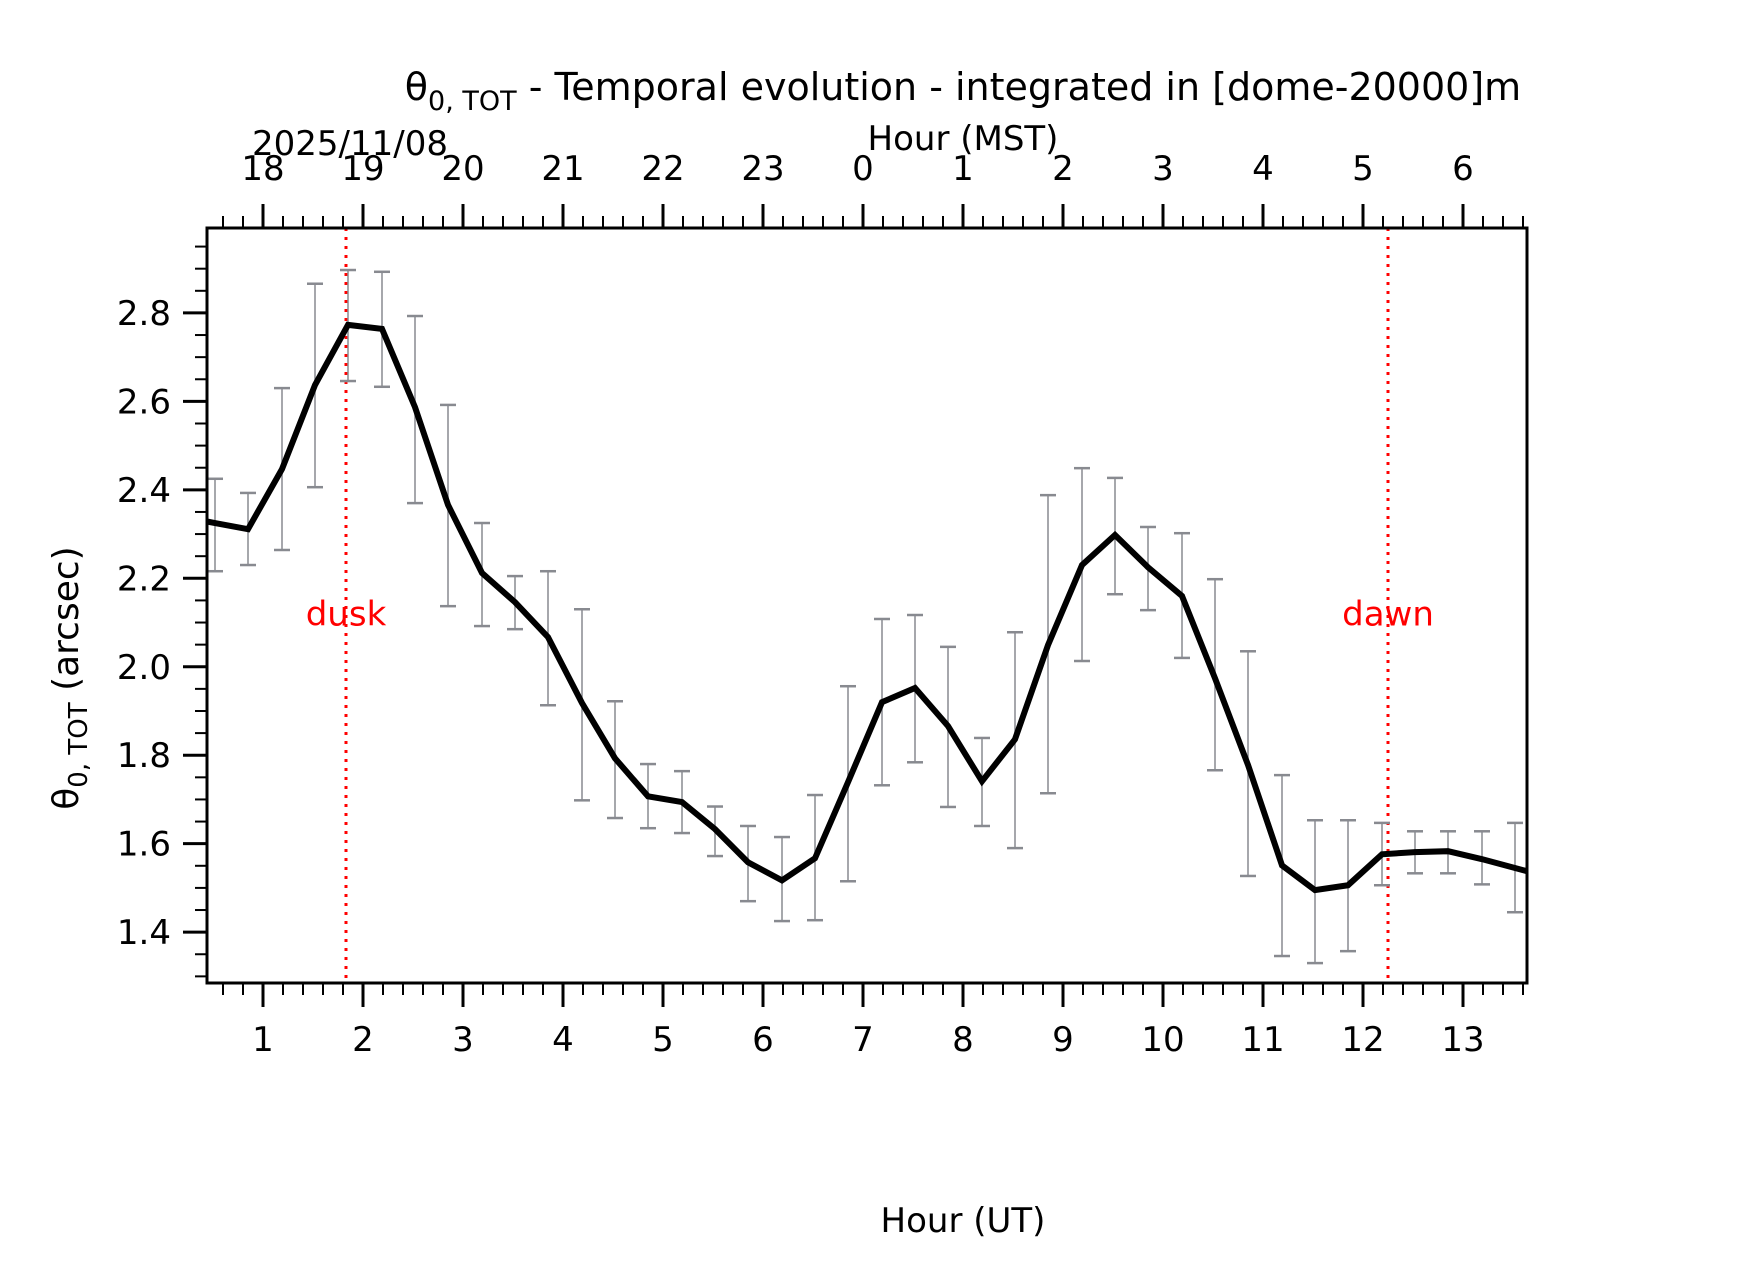  Describe the element at coordinates (863, 169) in the screenshot. I see `top-x-tick-label: 0` at that location.